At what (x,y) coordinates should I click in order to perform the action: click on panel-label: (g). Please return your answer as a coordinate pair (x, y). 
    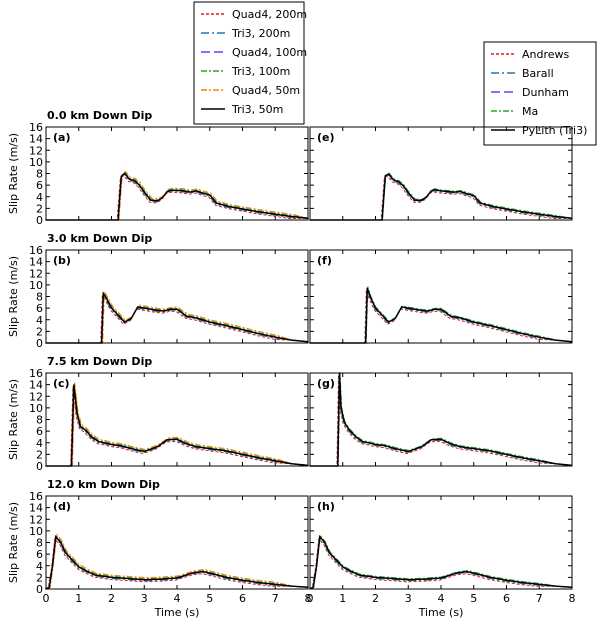
    Looking at the image, I should click on (326, 383).